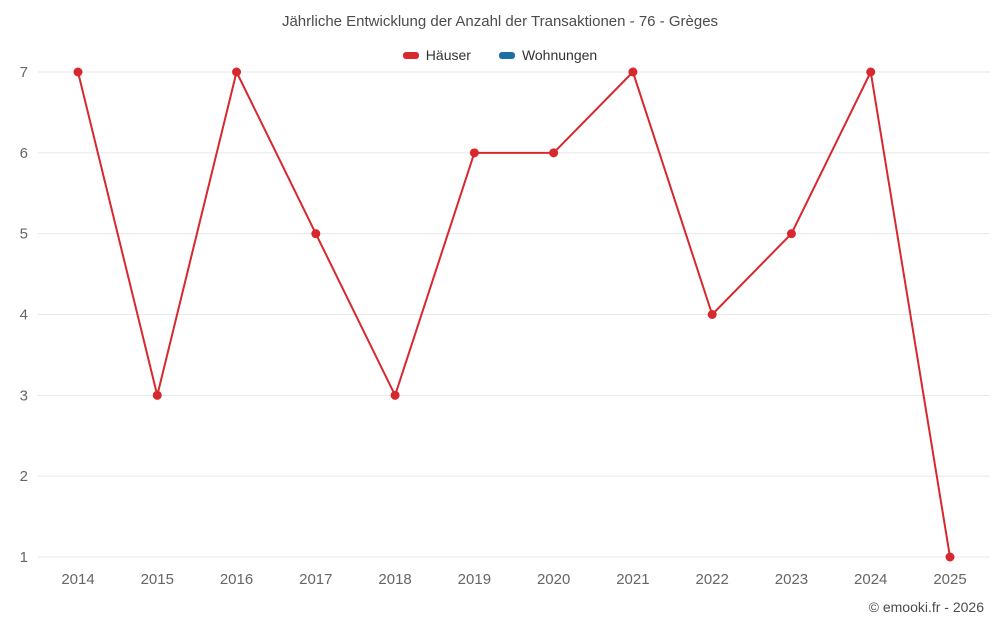 Image resolution: width=1000 pixels, height=625 pixels. I want to click on legend-item-haeuser: Häuser, so click(436, 55).